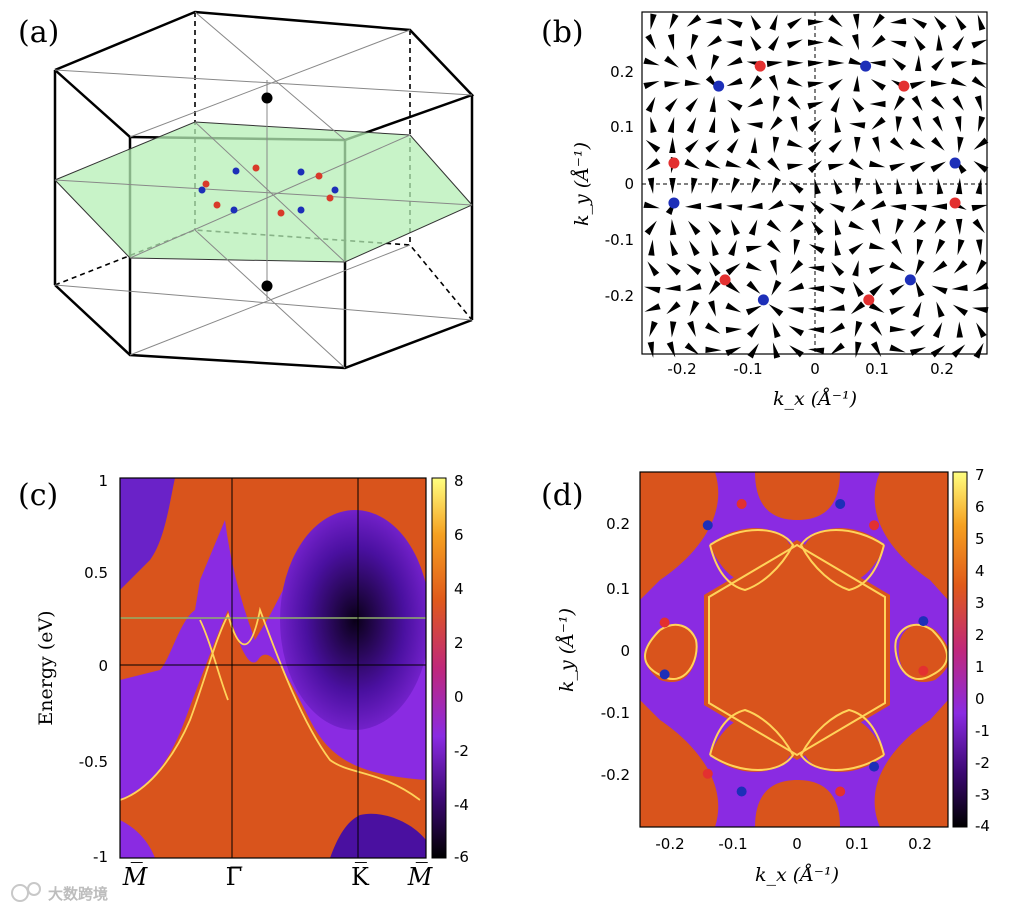 The height and width of the screenshot is (913, 1023). What do you see at coordinates (982, 826) in the screenshot?
I see `svg-text: -4` at bounding box center [982, 826].